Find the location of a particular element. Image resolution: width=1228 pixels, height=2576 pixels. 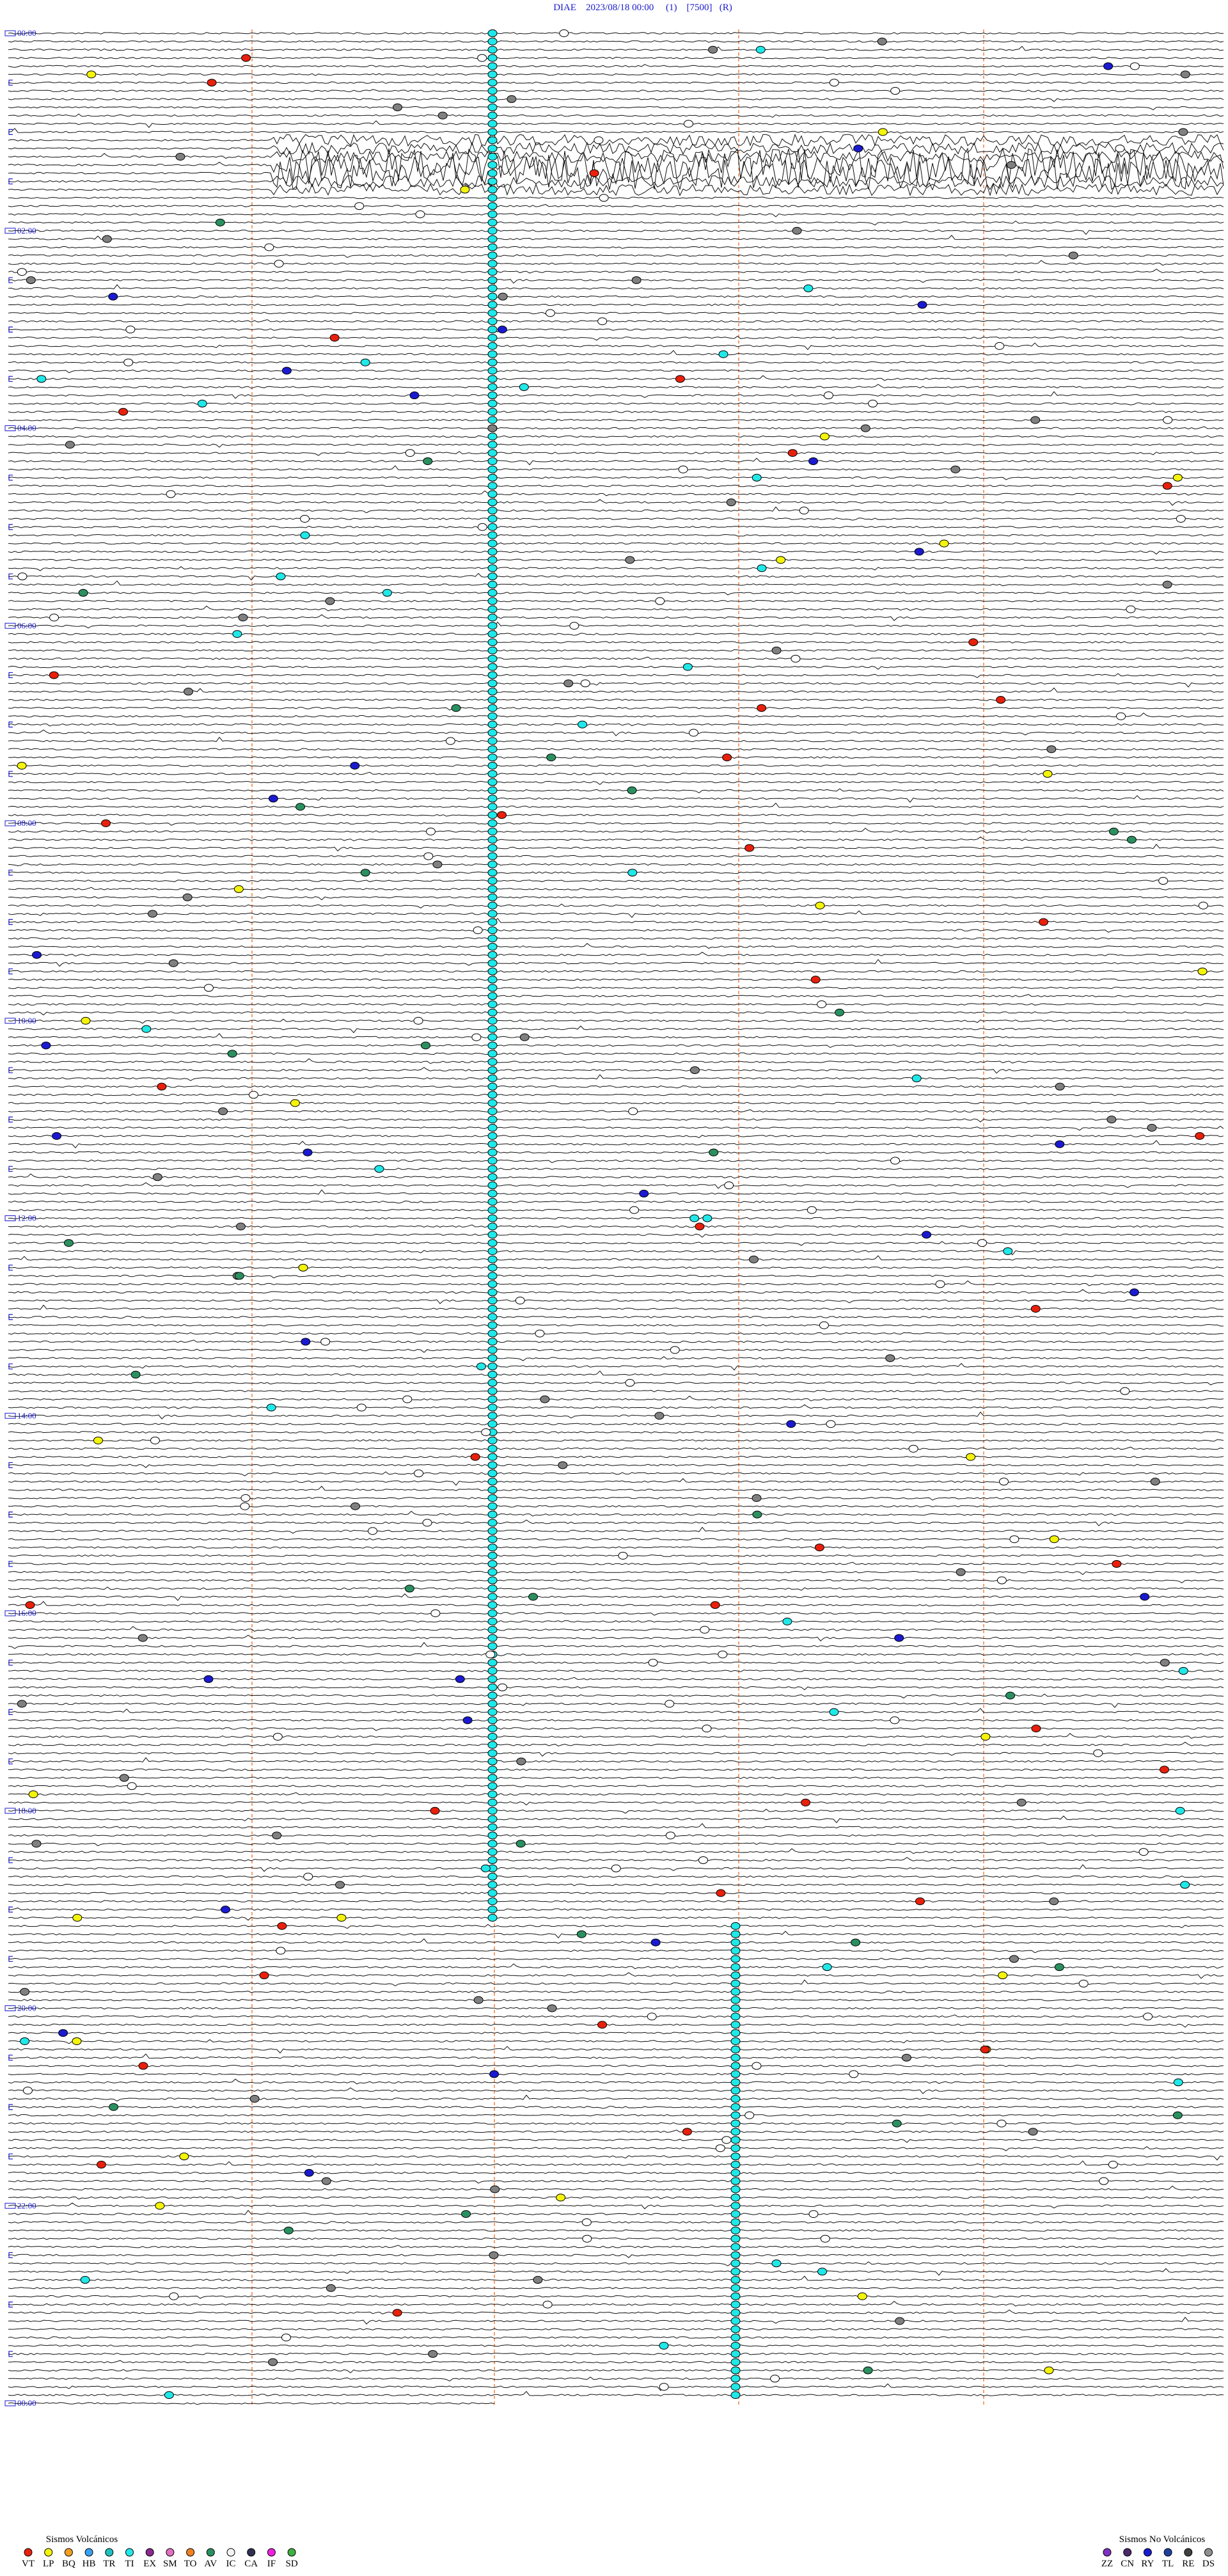

legend-code: CN is located at coordinates (1127, 2564).